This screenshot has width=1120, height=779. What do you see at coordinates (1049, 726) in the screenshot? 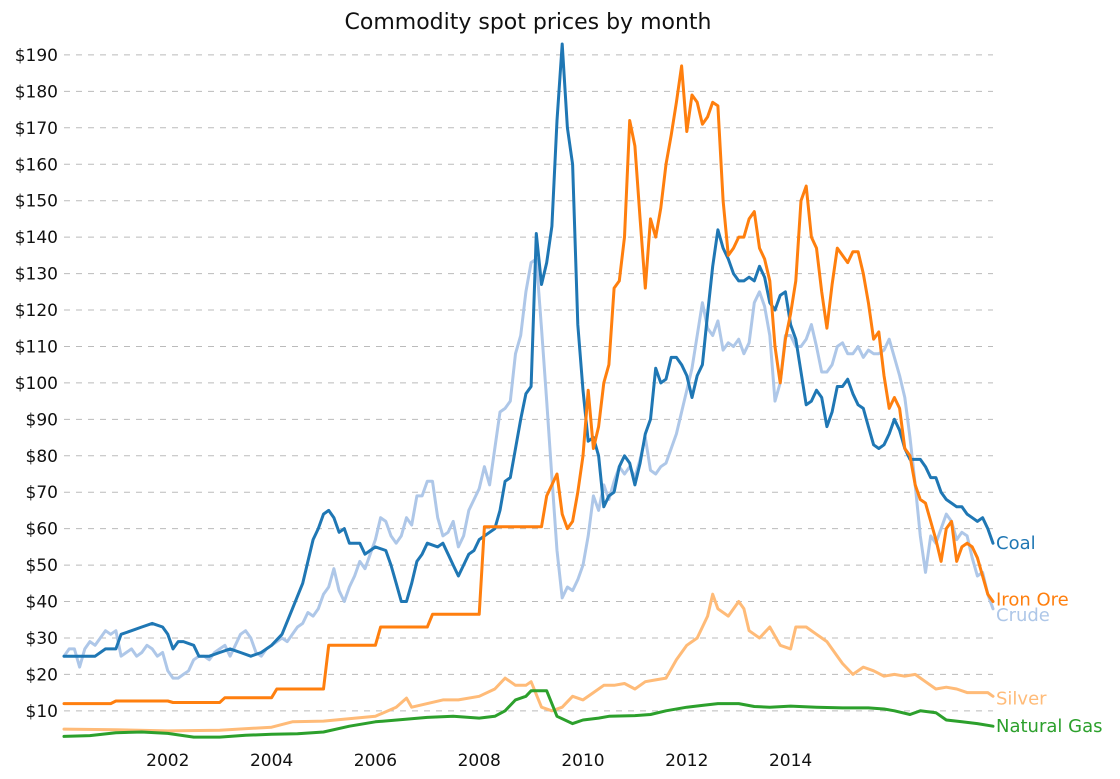
I see `series-label-natural-gas: Natural Gas` at bounding box center [1049, 726].